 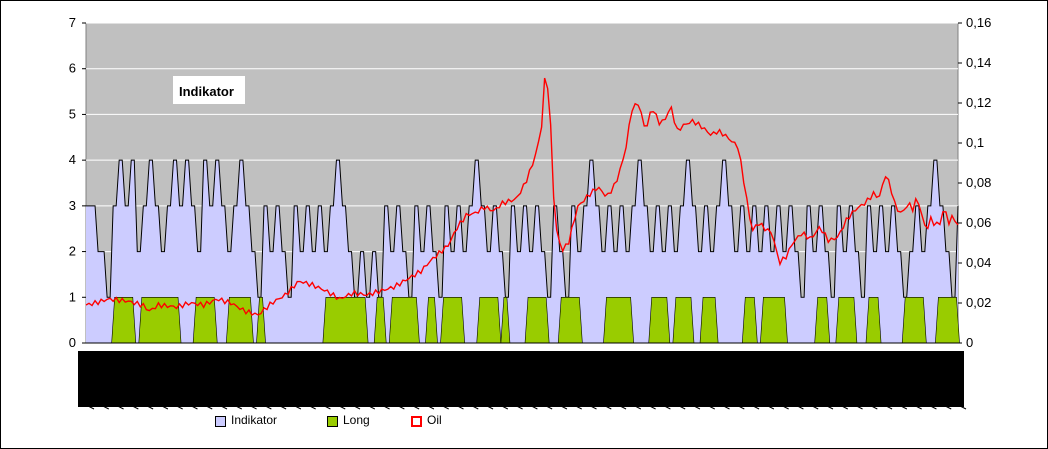 I want to click on y-right-tick-label: 0,1, so click(x=975, y=142).